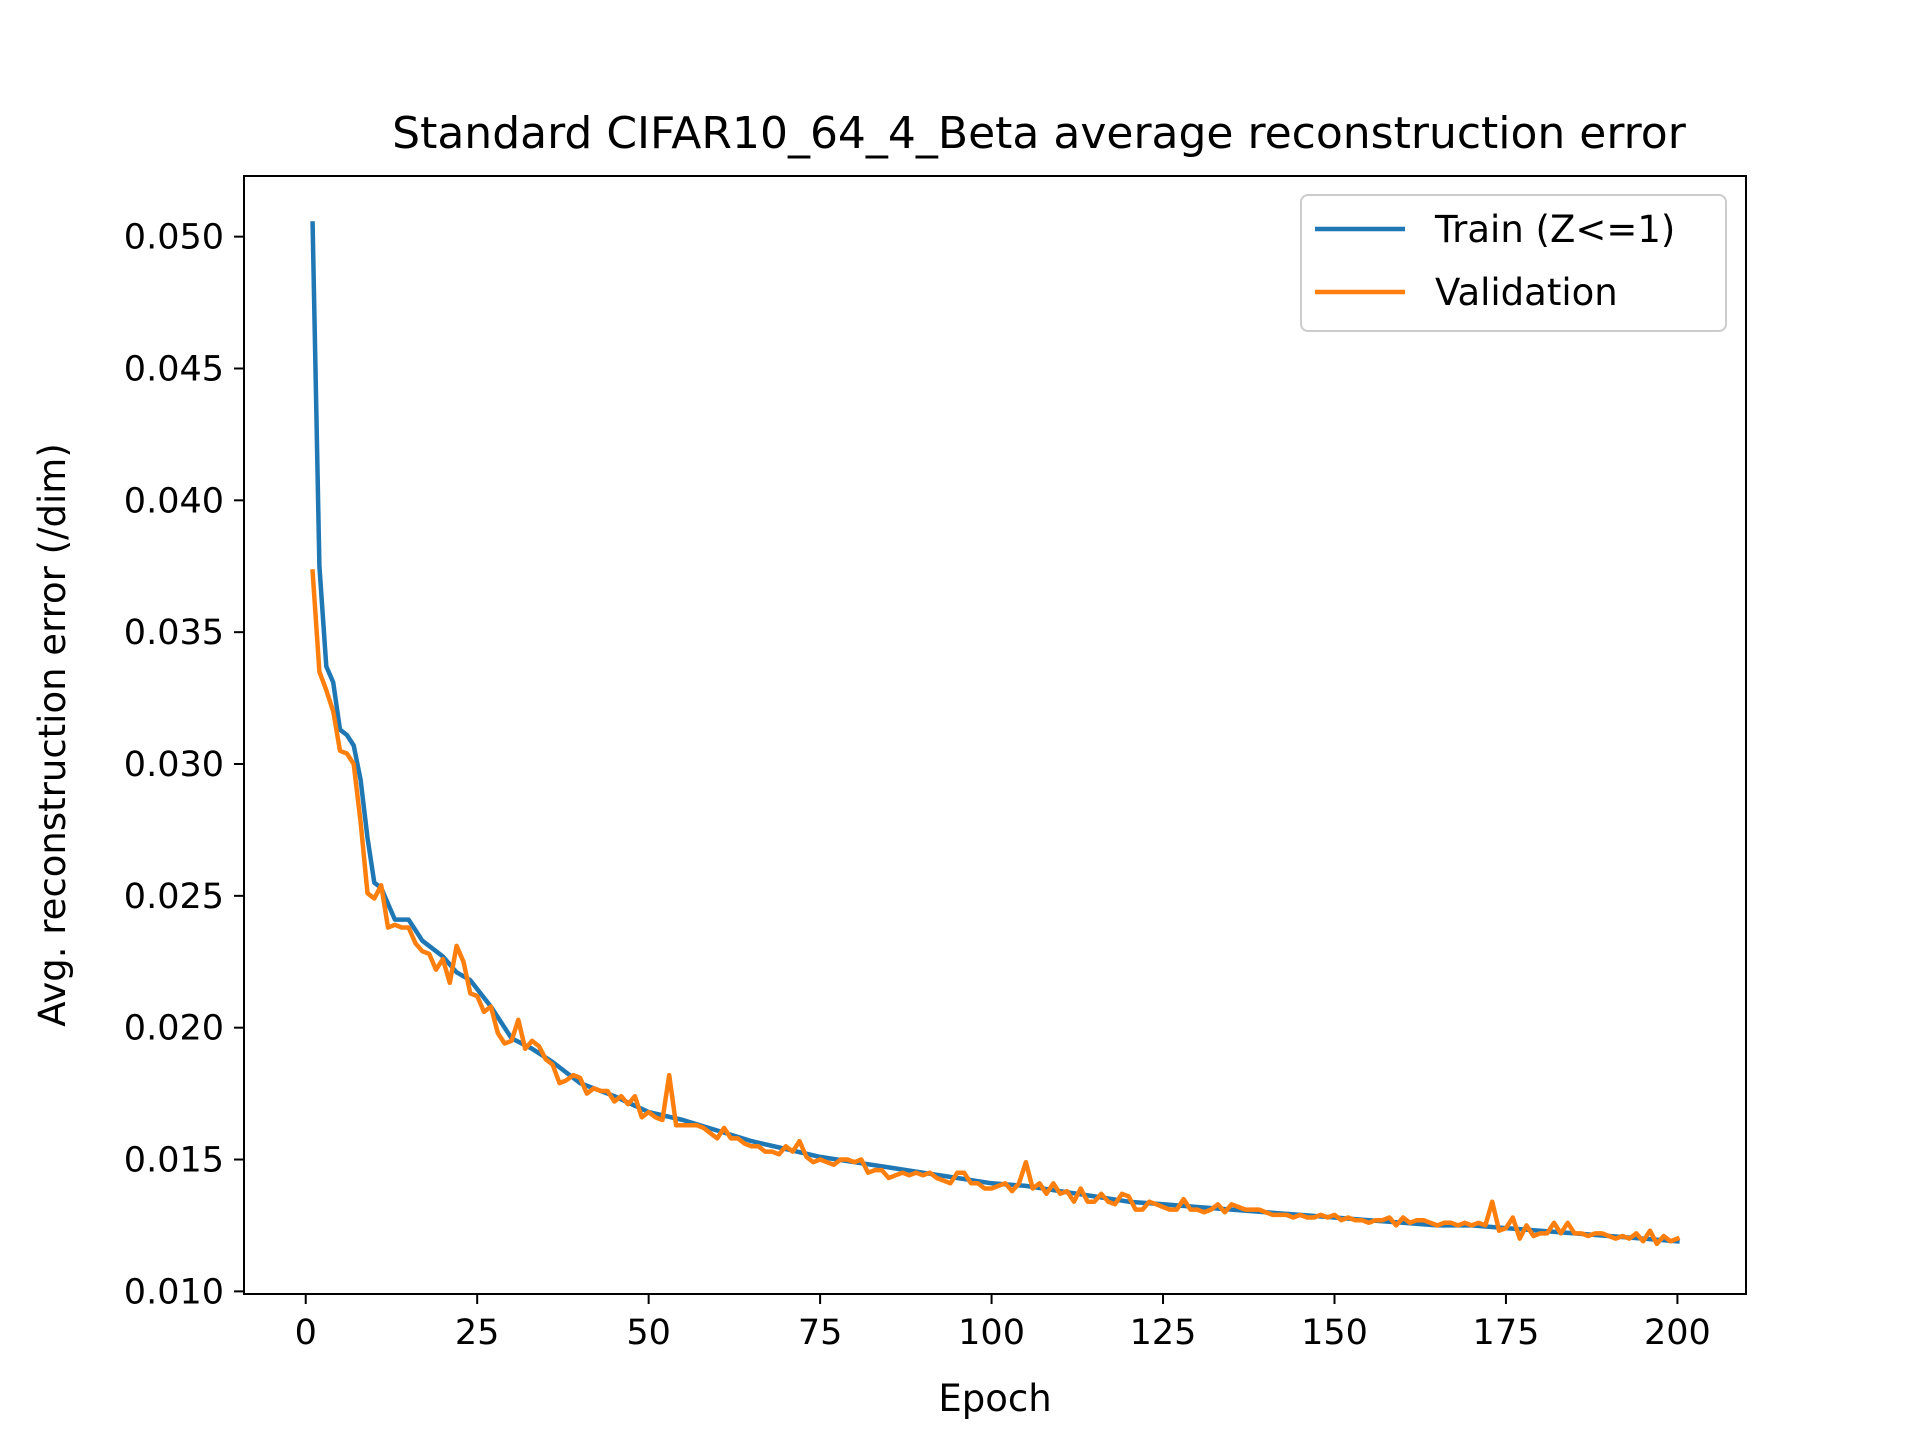  I want to click on y-tick-label: 0.035, so click(174, 633).